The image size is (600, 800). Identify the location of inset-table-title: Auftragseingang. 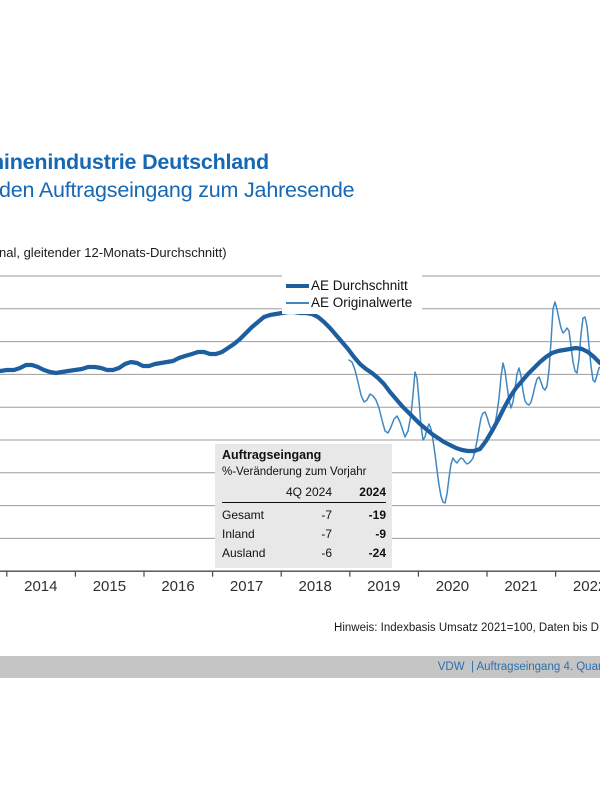
(272, 455).